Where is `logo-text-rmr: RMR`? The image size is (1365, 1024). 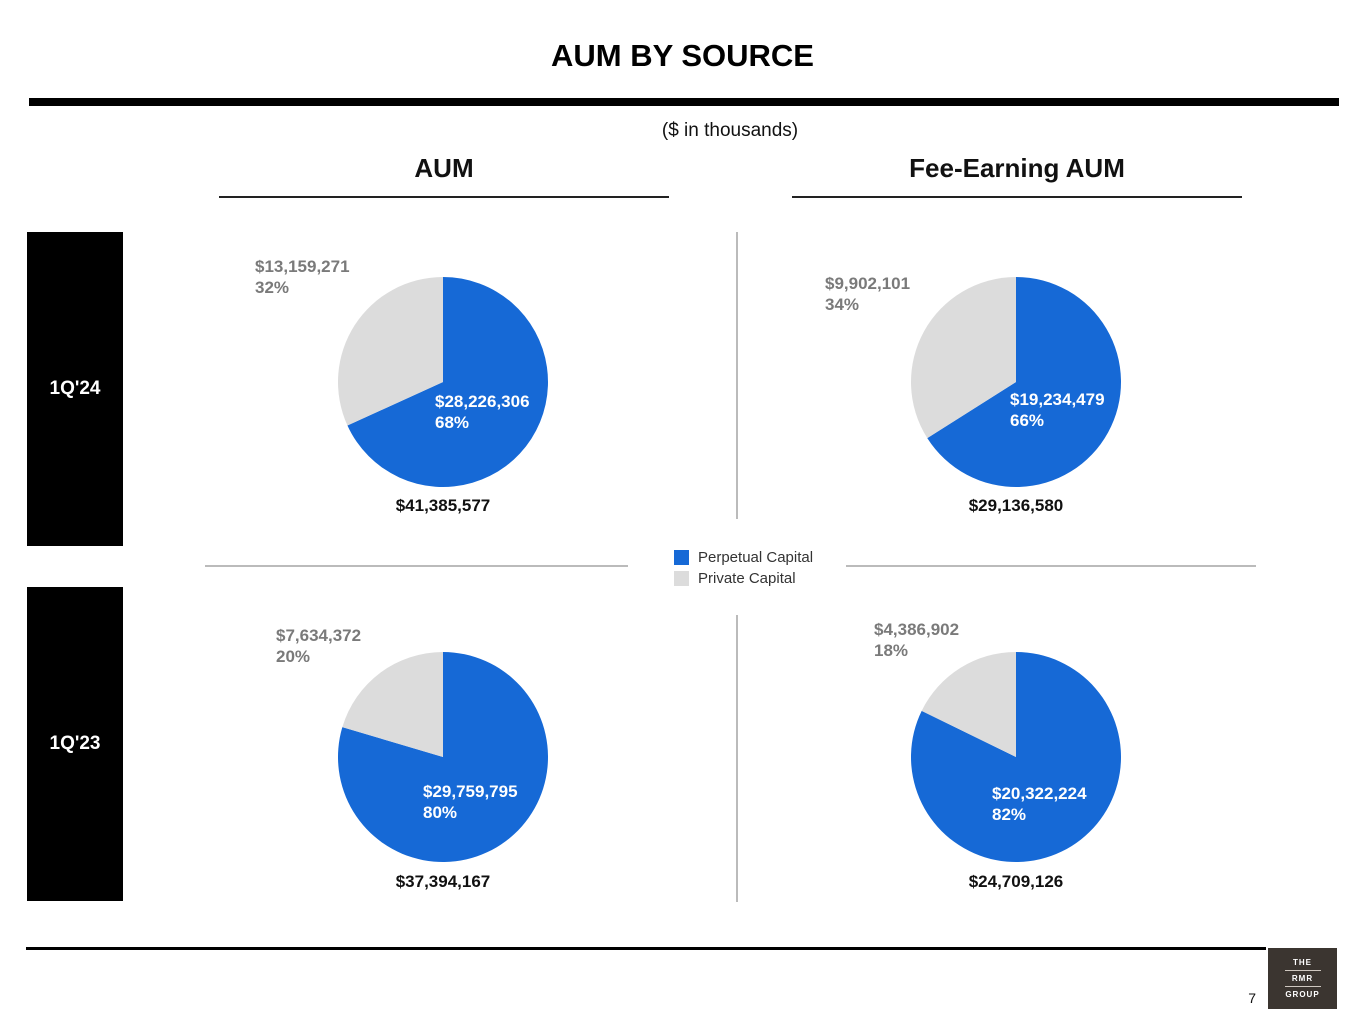 logo-text-rmr: RMR is located at coordinates (1302, 978).